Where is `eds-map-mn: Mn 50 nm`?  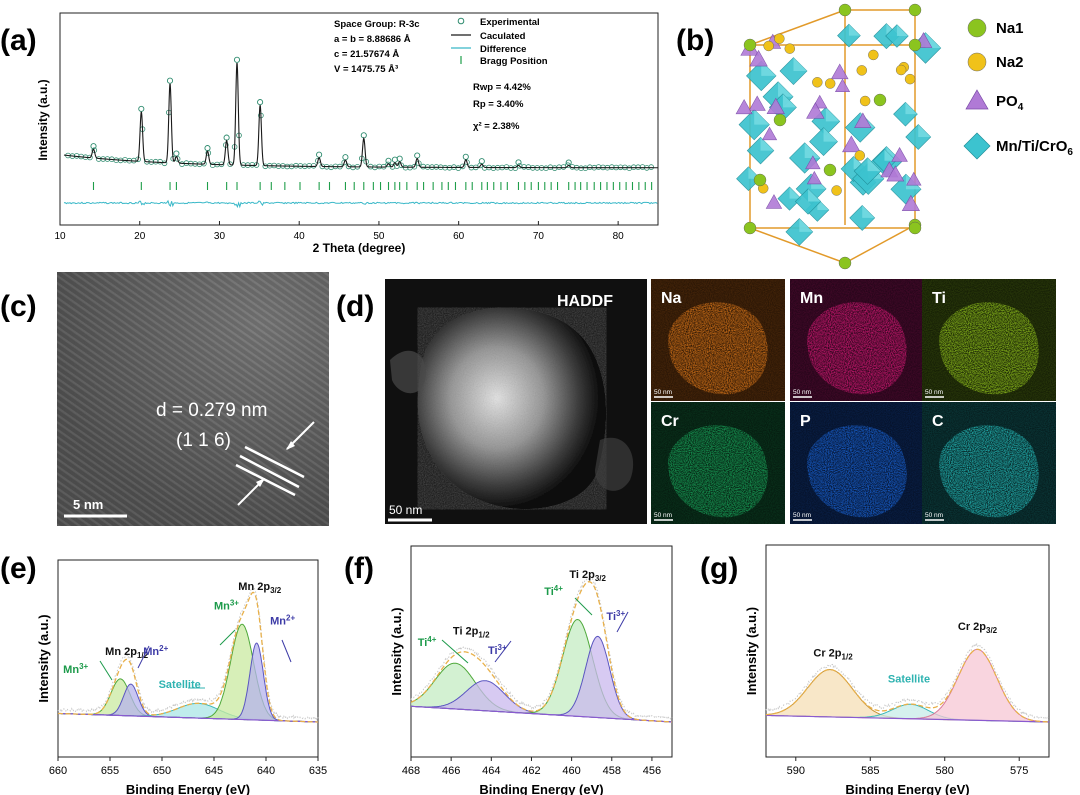 eds-map-mn: Mn 50 nm is located at coordinates (857, 340).